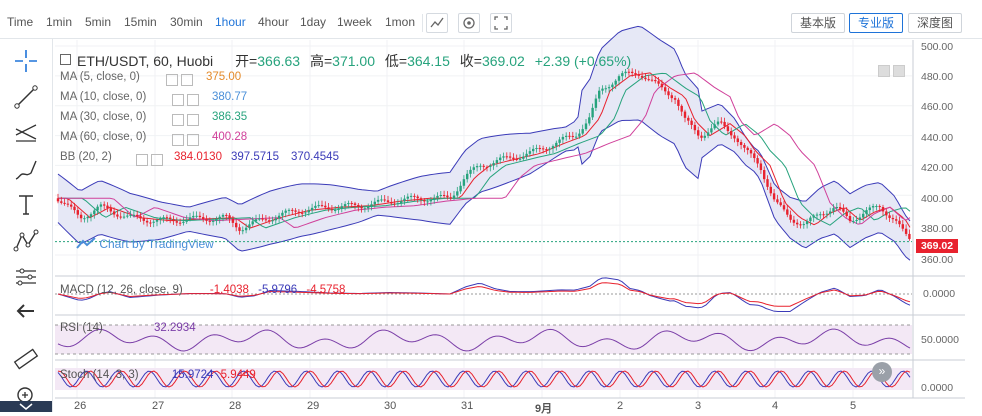 The height and width of the screenshot is (416, 982). Describe the element at coordinates (937, 388) in the screenshot. I see `stoch-axis-label: 0.0000` at that location.